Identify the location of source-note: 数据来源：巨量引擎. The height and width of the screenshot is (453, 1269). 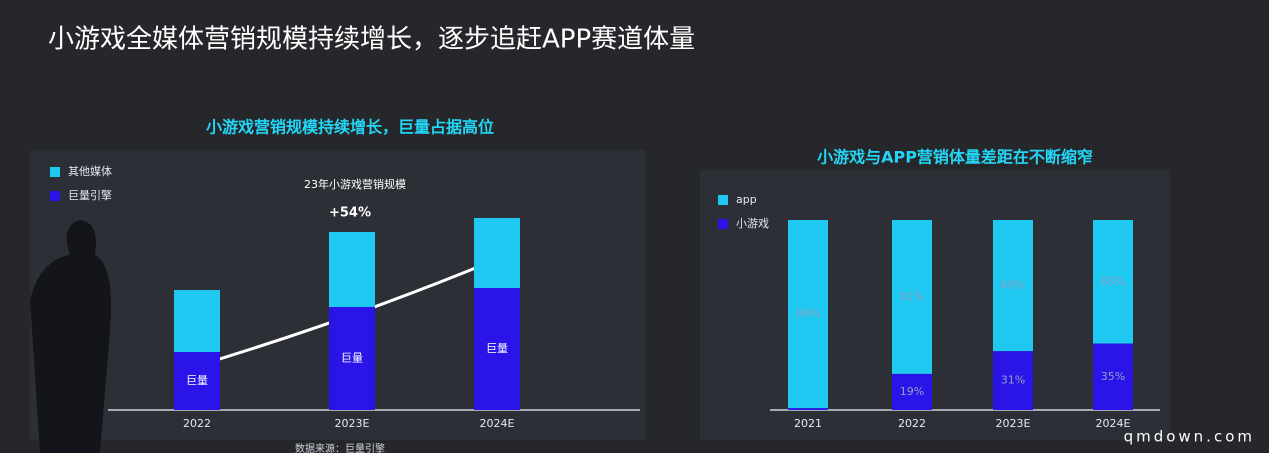
(340, 447).